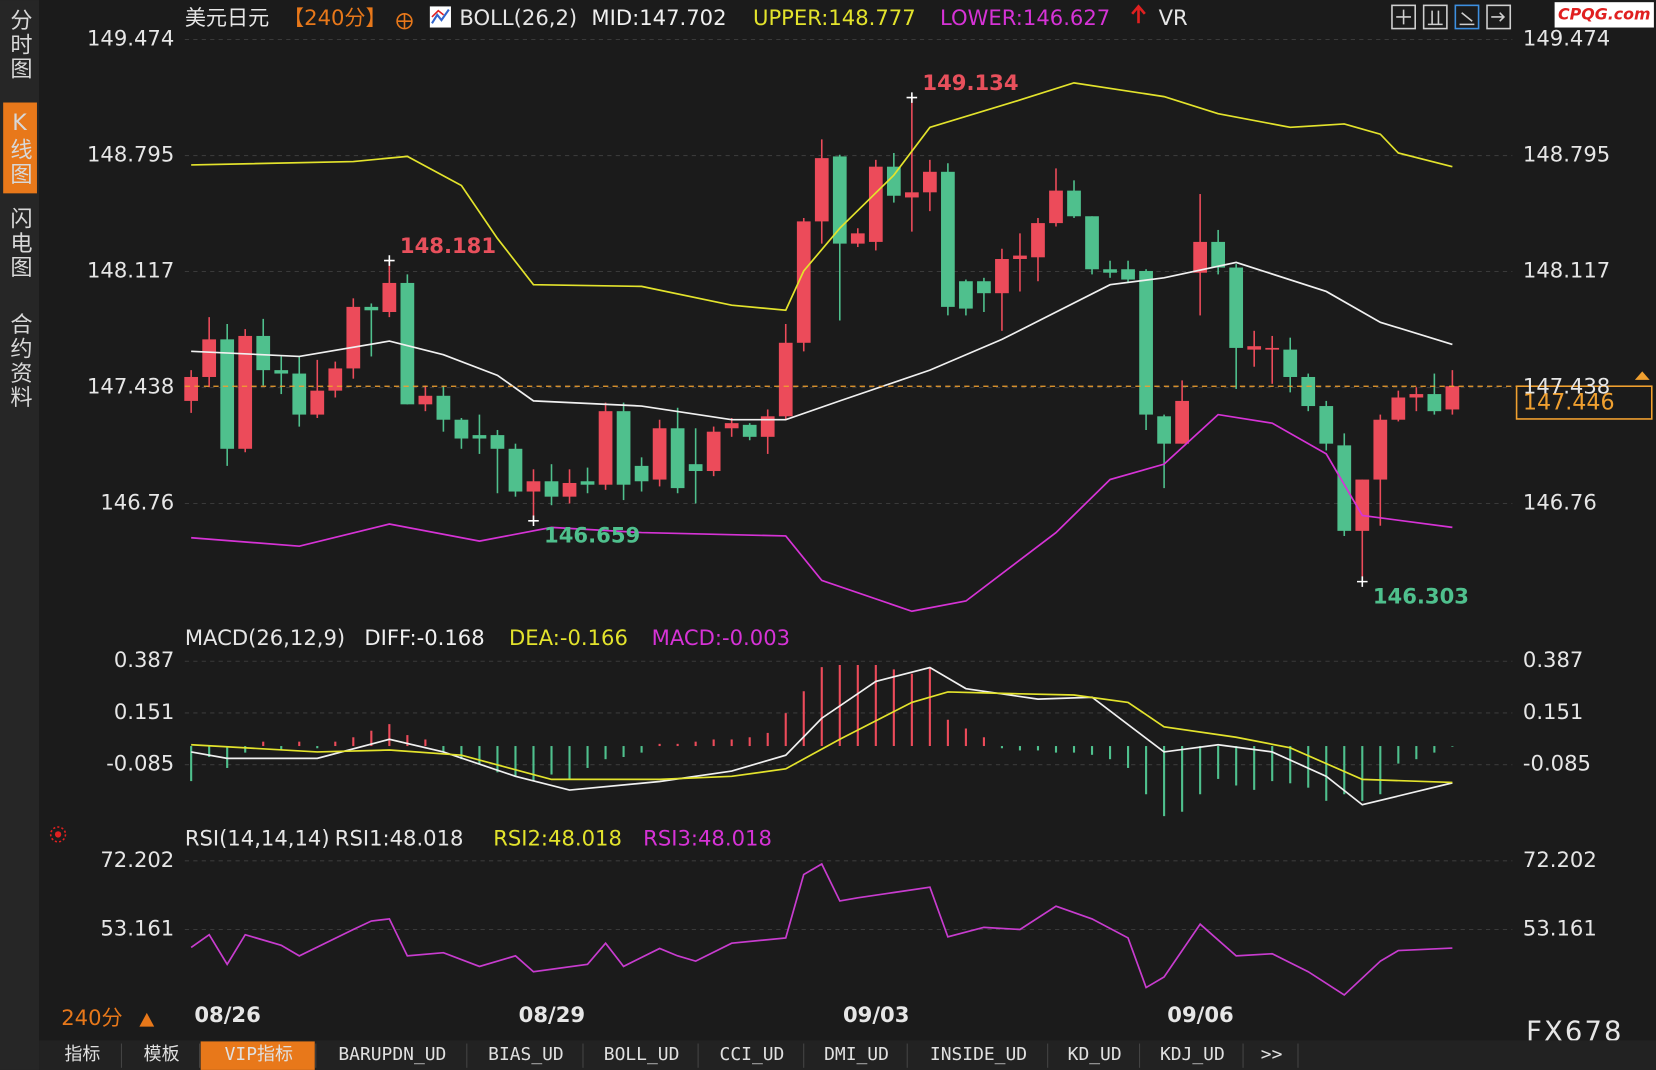  I want to click on y-tick-label-right: 149.474, so click(1566, 37).